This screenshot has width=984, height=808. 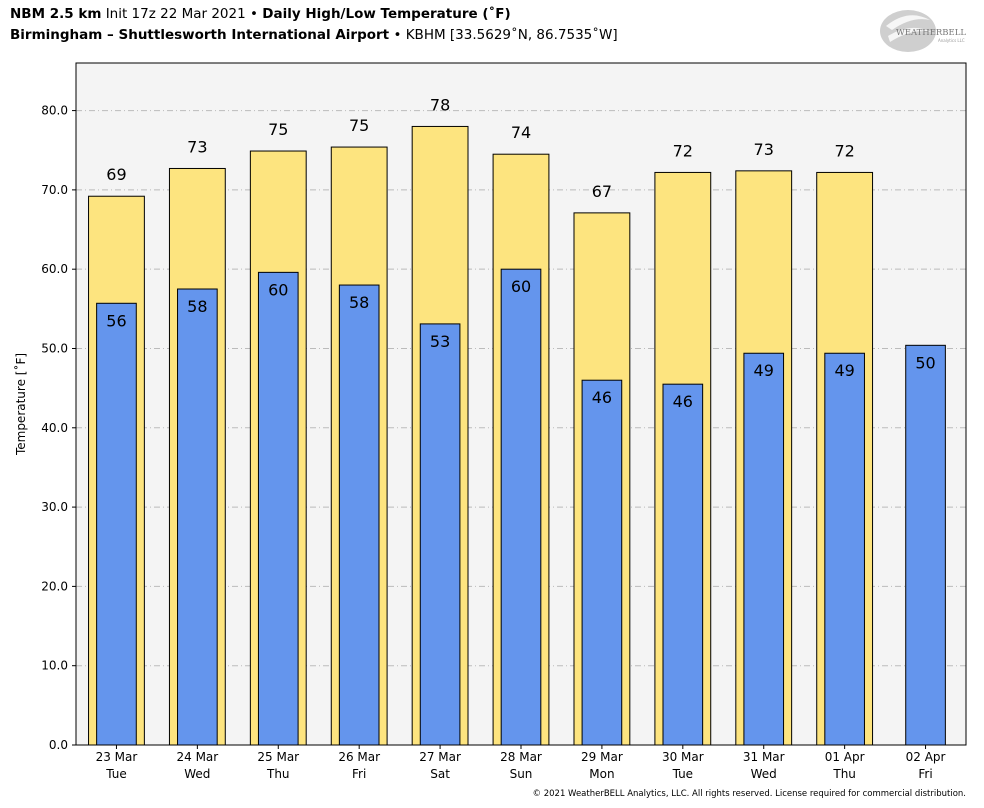 What do you see at coordinates (601, 774) in the screenshot?
I see `x-tick-label-day: Mon` at bounding box center [601, 774].